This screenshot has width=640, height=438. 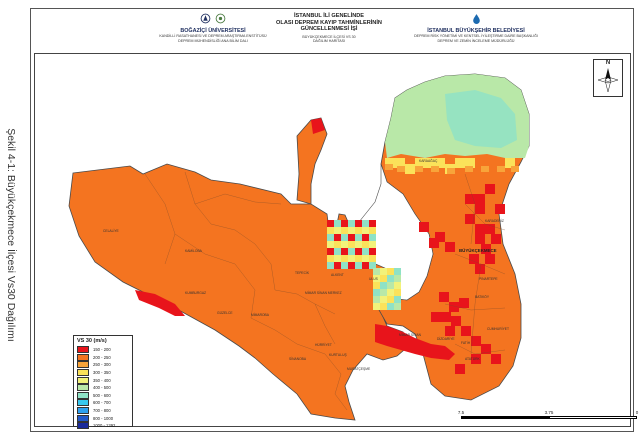 I want to click on legend-item: 700 - 800, so click(x=103, y=411).